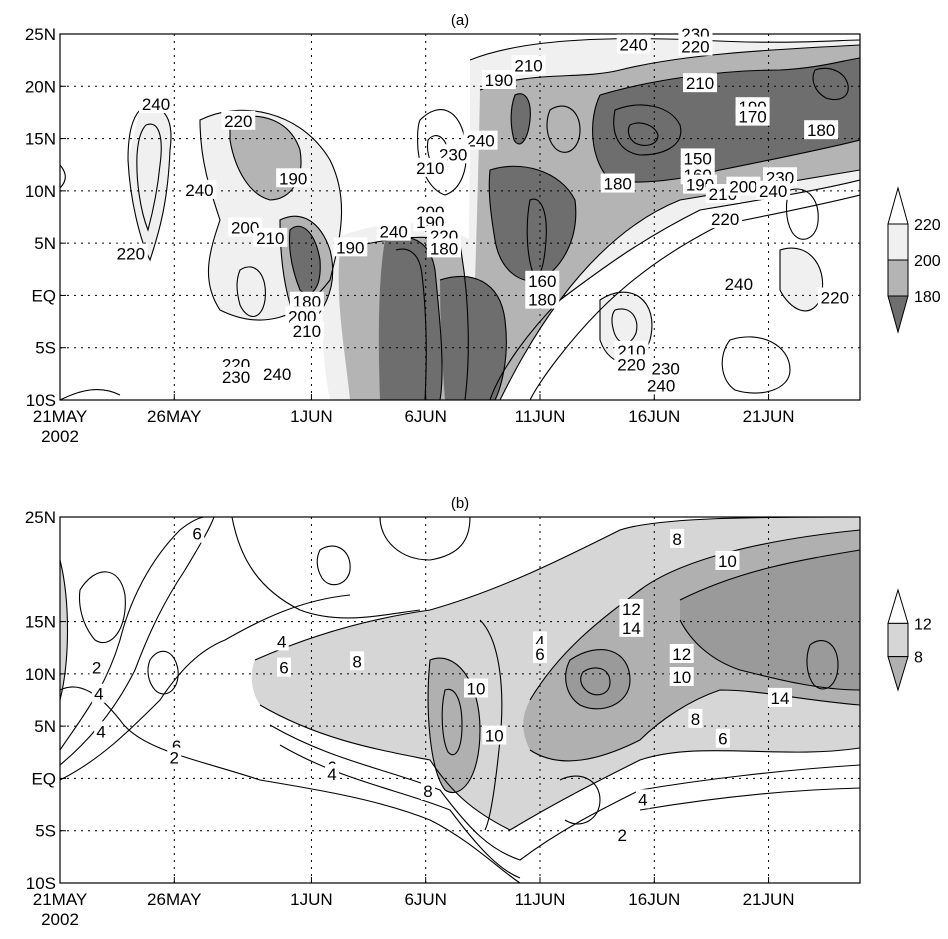  I want to click on legend-label: 8, so click(918, 658).